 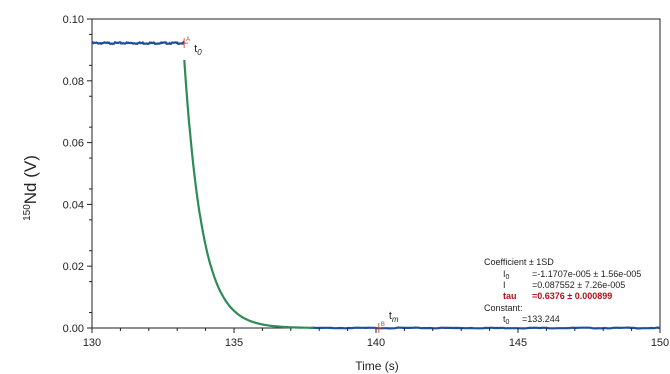 I want to click on fit-row-name-1: I, so click(x=504, y=285).